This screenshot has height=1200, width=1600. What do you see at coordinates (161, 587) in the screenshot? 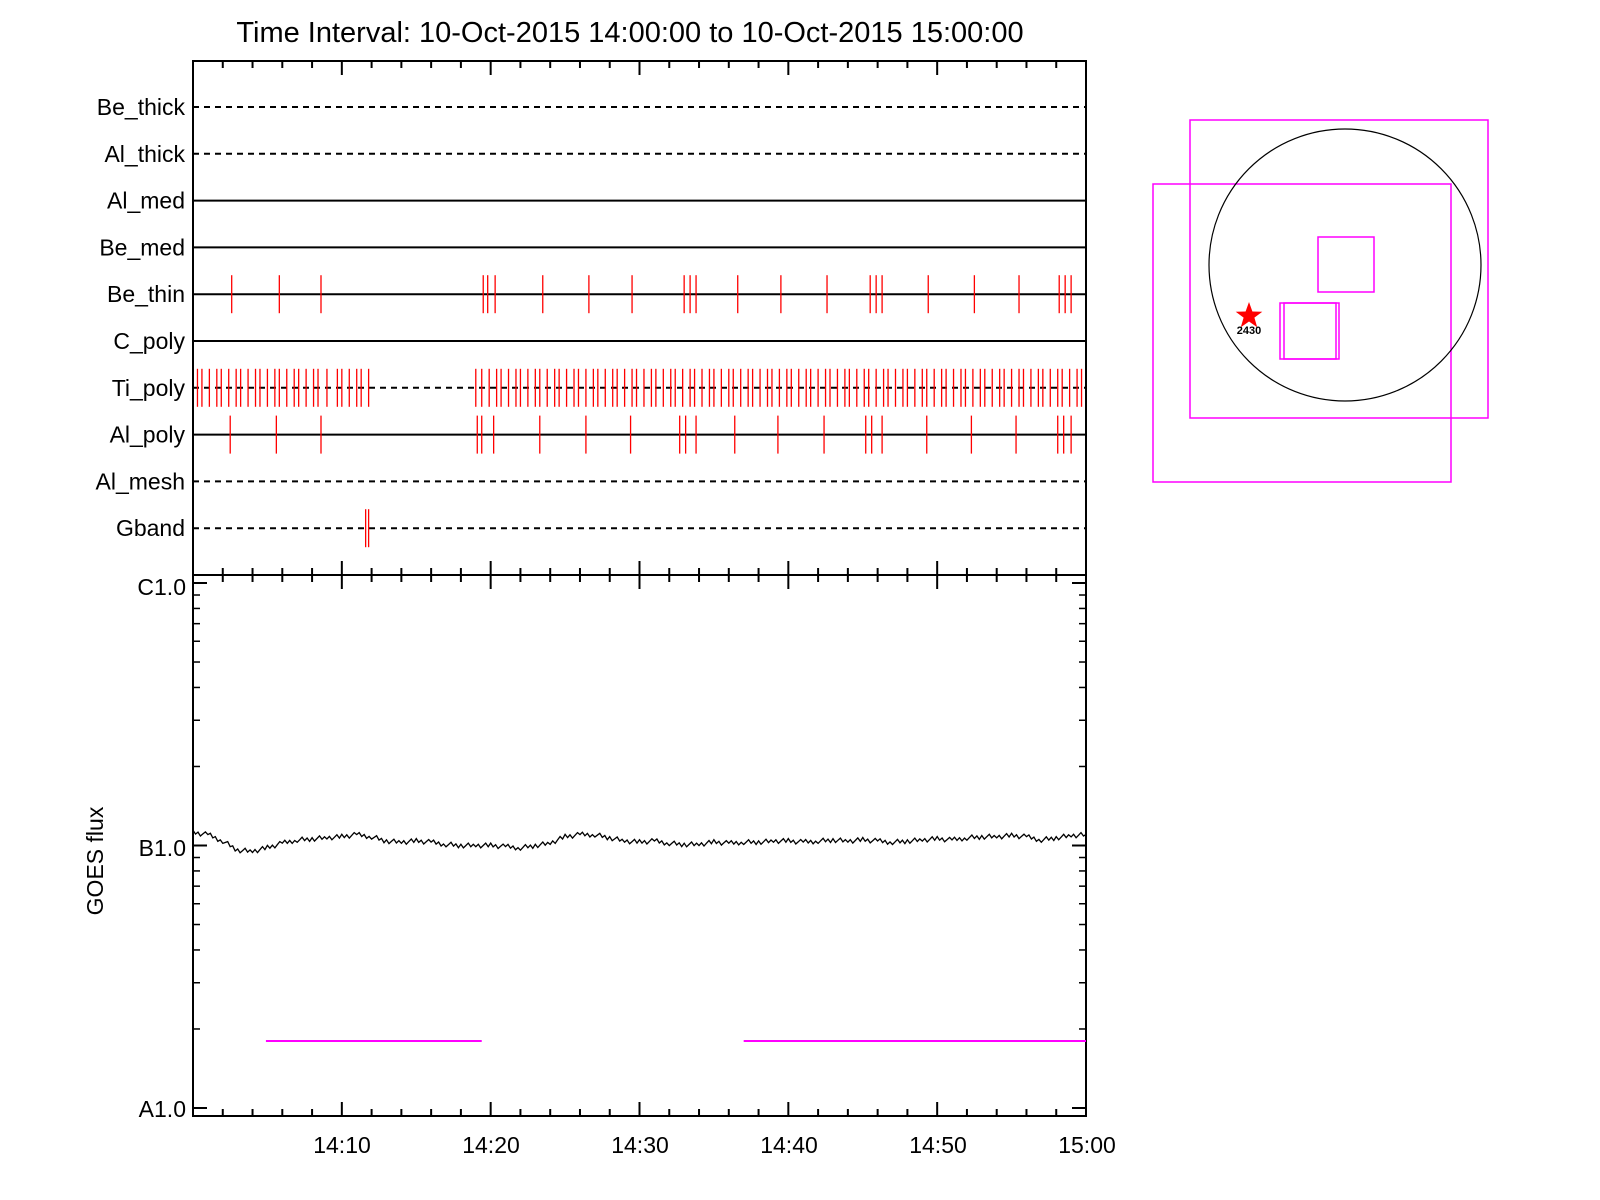
I see `y-tick-label-c1: C1.0` at bounding box center [161, 587].